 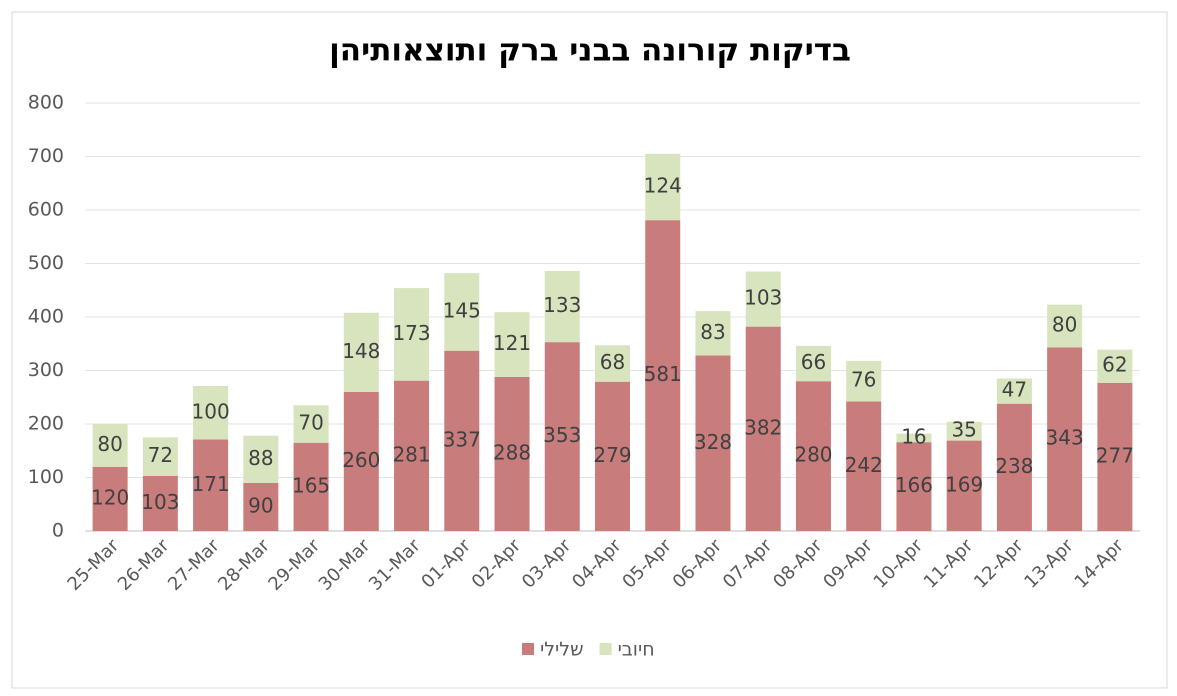 What do you see at coordinates (46, 317) in the screenshot?
I see `y-tick-label: 400` at bounding box center [46, 317].